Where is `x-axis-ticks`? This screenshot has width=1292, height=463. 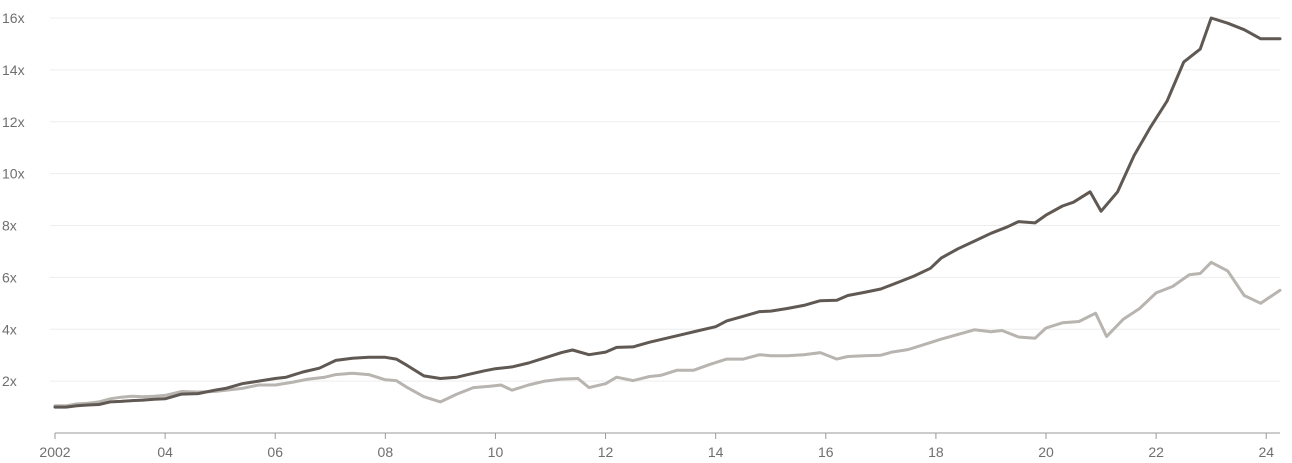
x-axis-ticks is located at coordinates (660, 436).